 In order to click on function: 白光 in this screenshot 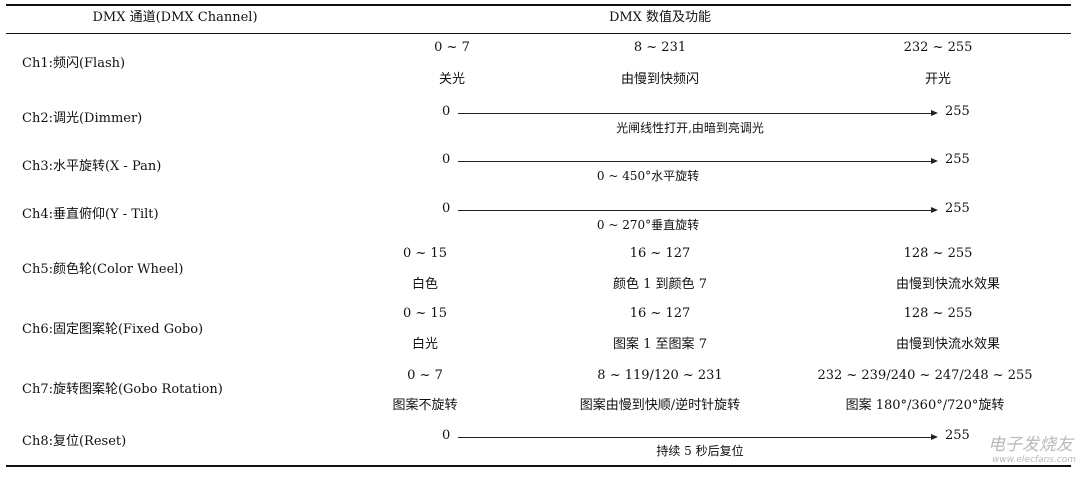, I will do `click(425, 344)`.